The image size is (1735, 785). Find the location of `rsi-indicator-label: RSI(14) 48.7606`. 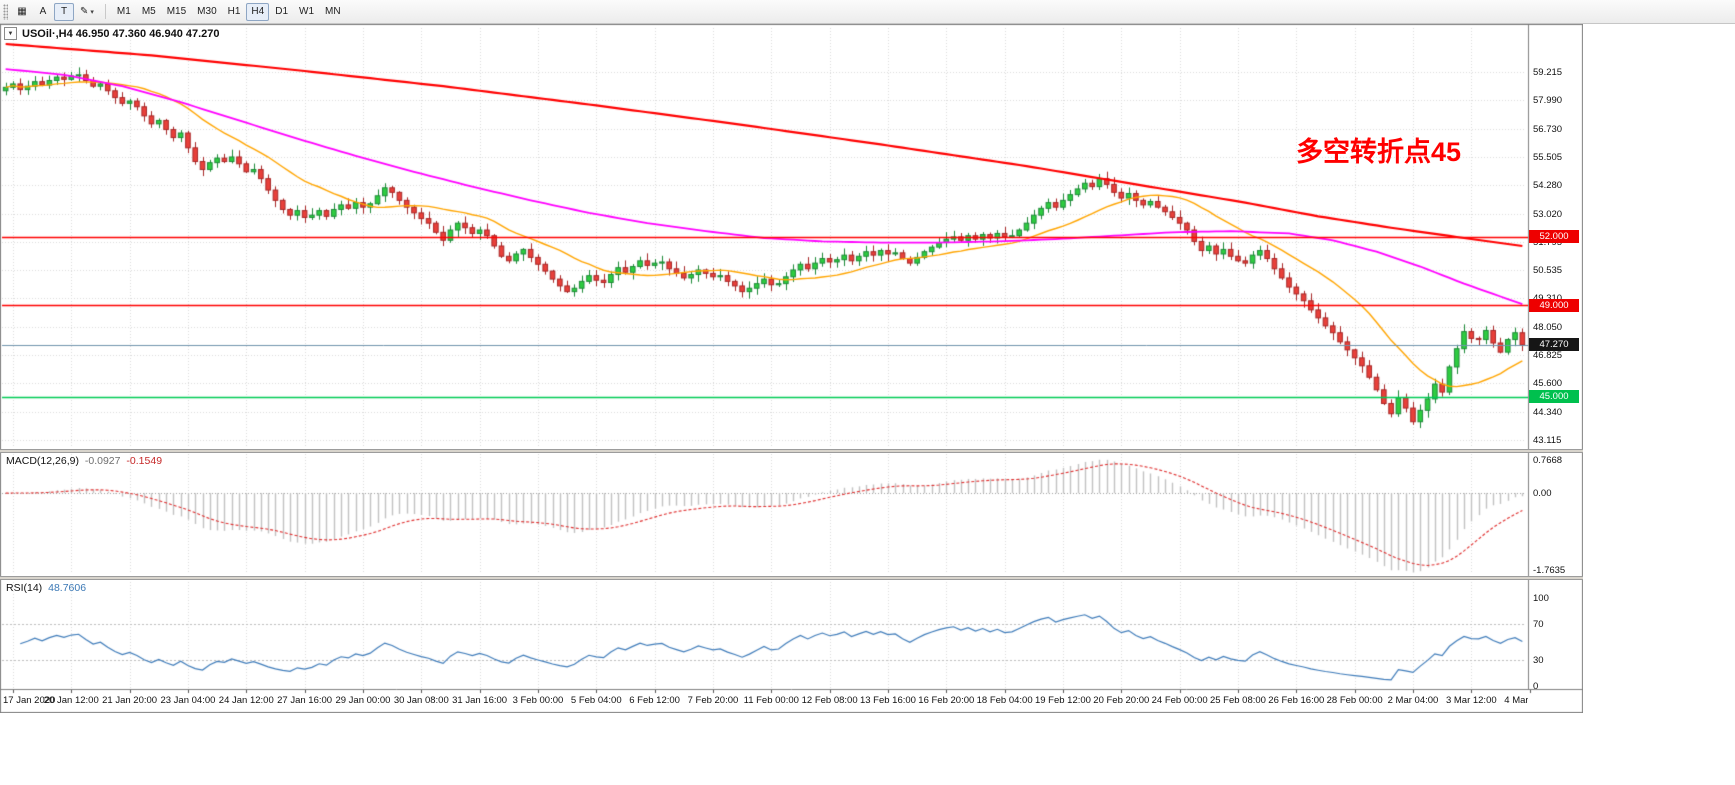

rsi-indicator-label: RSI(14) 48.7606 is located at coordinates (47, 588).